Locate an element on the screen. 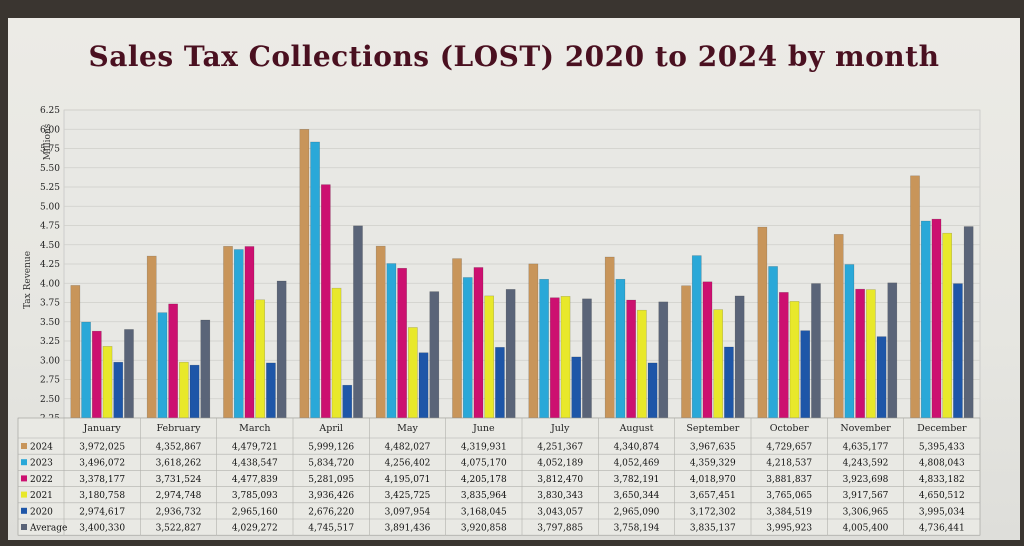 This screenshot has width=1024, height=546. bar-2024-december is located at coordinates (915, 297).